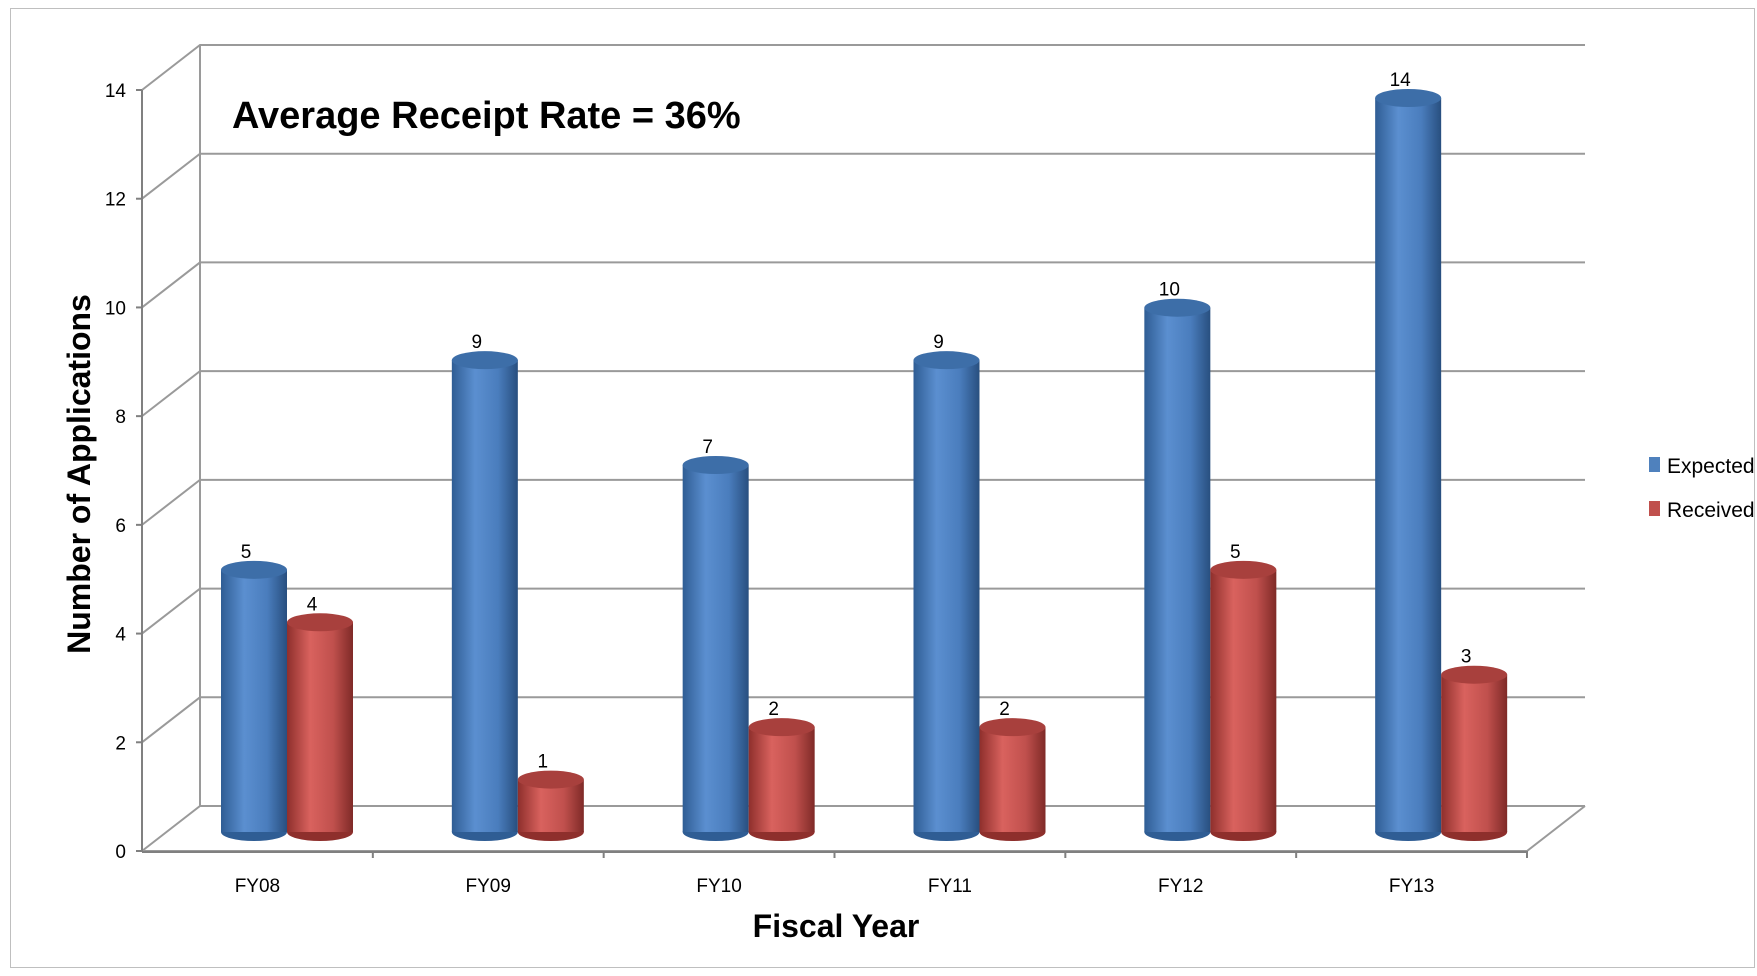 Image resolution: width=1757 pixels, height=976 pixels. What do you see at coordinates (707, 447) in the screenshot?
I see `data-label: 7` at bounding box center [707, 447].